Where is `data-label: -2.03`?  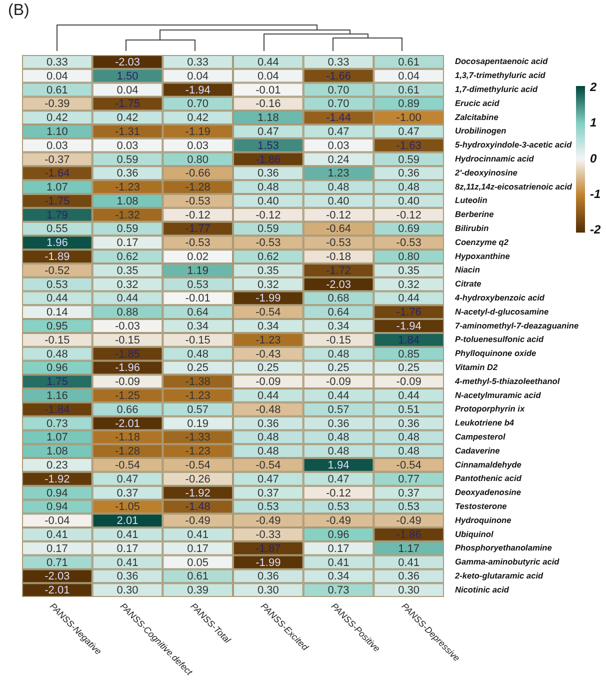
data-label: -2.03 is located at coordinates (127, 62).